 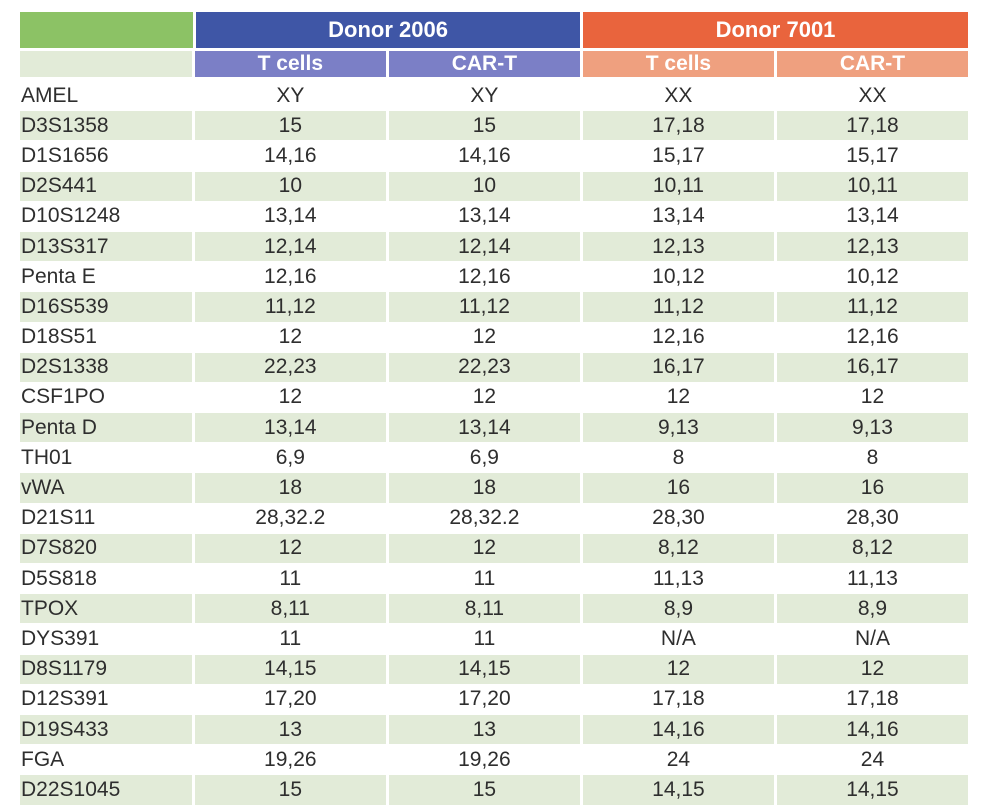 I want to click on locus-cell: D5S818, so click(x=106, y=579).